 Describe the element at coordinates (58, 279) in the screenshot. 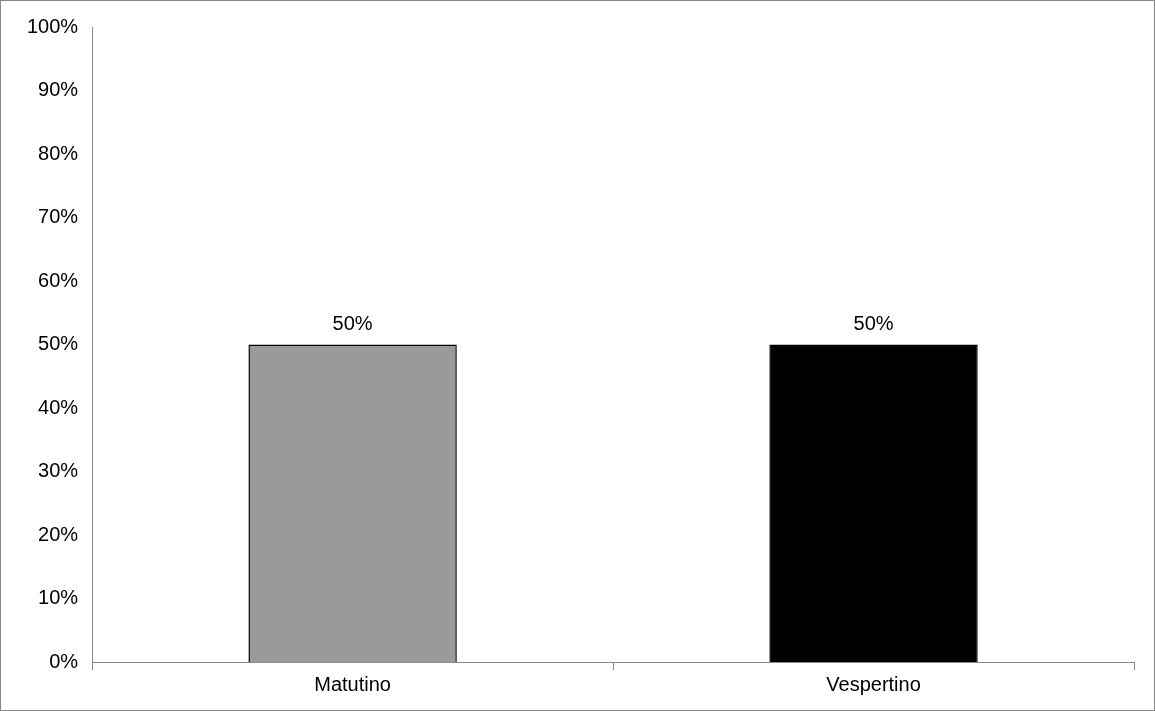

I see `y-tick-label: 60%` at that location.